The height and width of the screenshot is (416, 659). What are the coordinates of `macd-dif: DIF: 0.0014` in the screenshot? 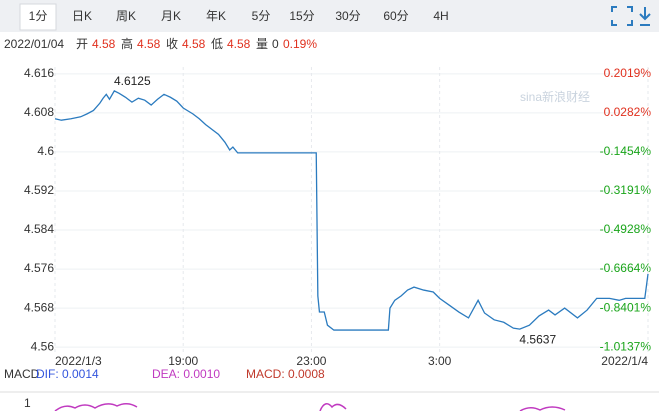 It's located at (67, 374).